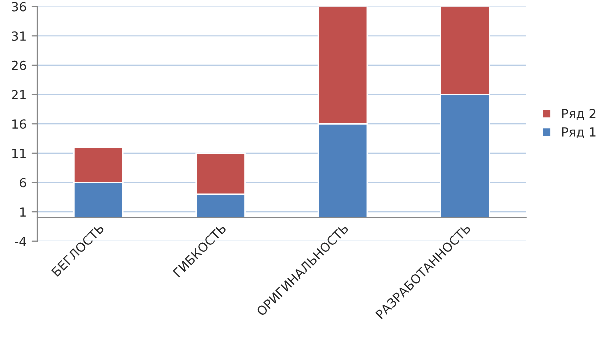  Describe the element at coordinates (19, 125) in the screenshot. I see `y-tick-label: 16` at that location.